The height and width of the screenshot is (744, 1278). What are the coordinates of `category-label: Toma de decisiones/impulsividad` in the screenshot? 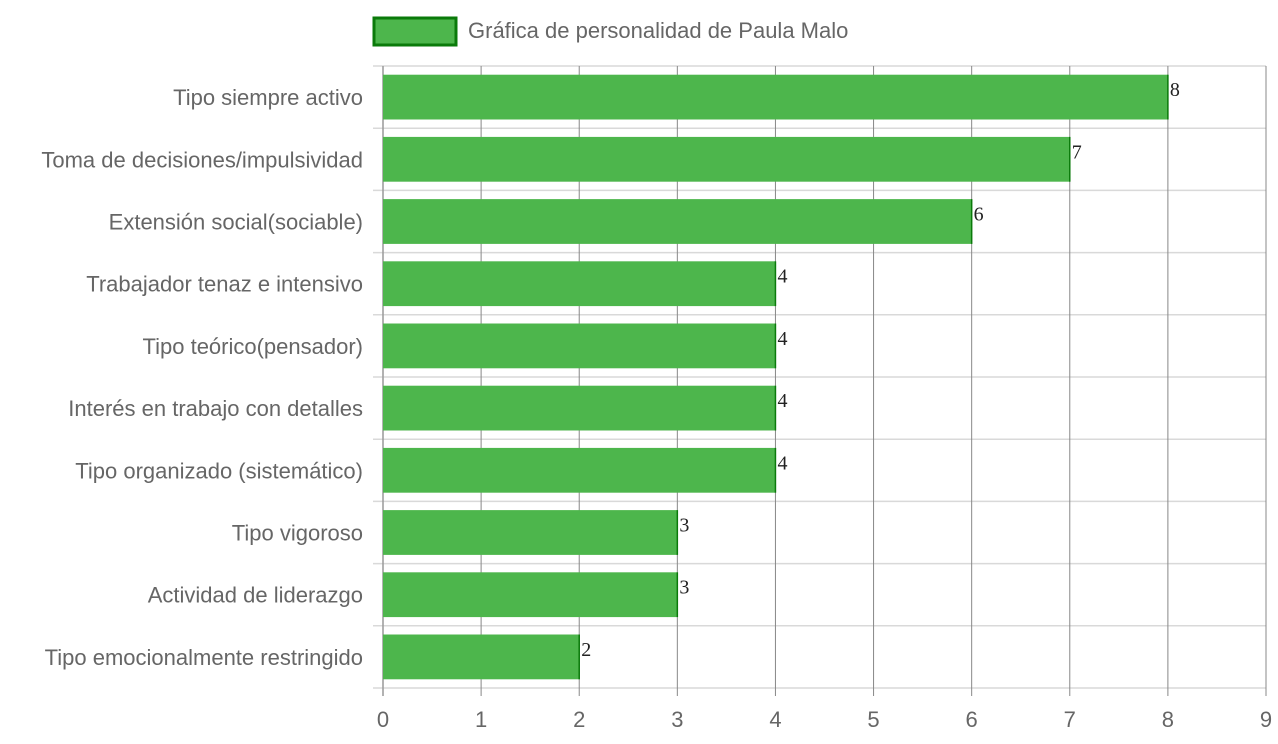 It's located at (202, 159).